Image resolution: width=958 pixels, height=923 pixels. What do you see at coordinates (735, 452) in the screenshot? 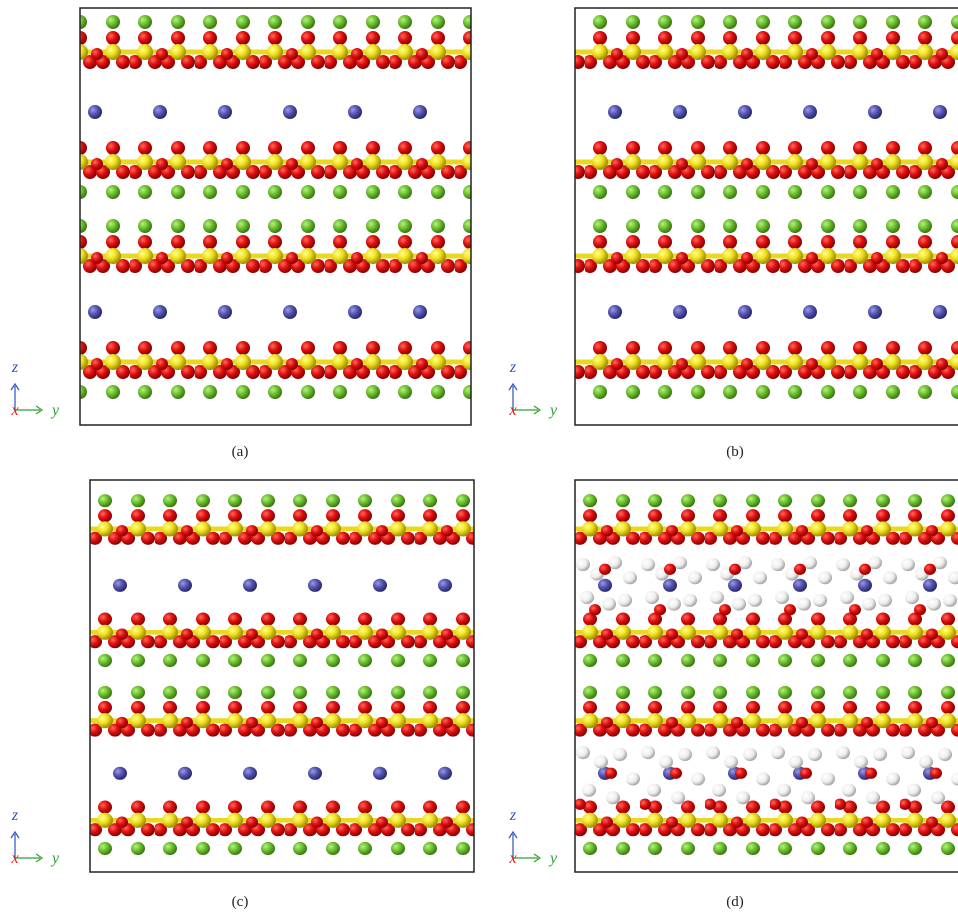
I see `panel-label: (b)` at bounding box center [735, 452].